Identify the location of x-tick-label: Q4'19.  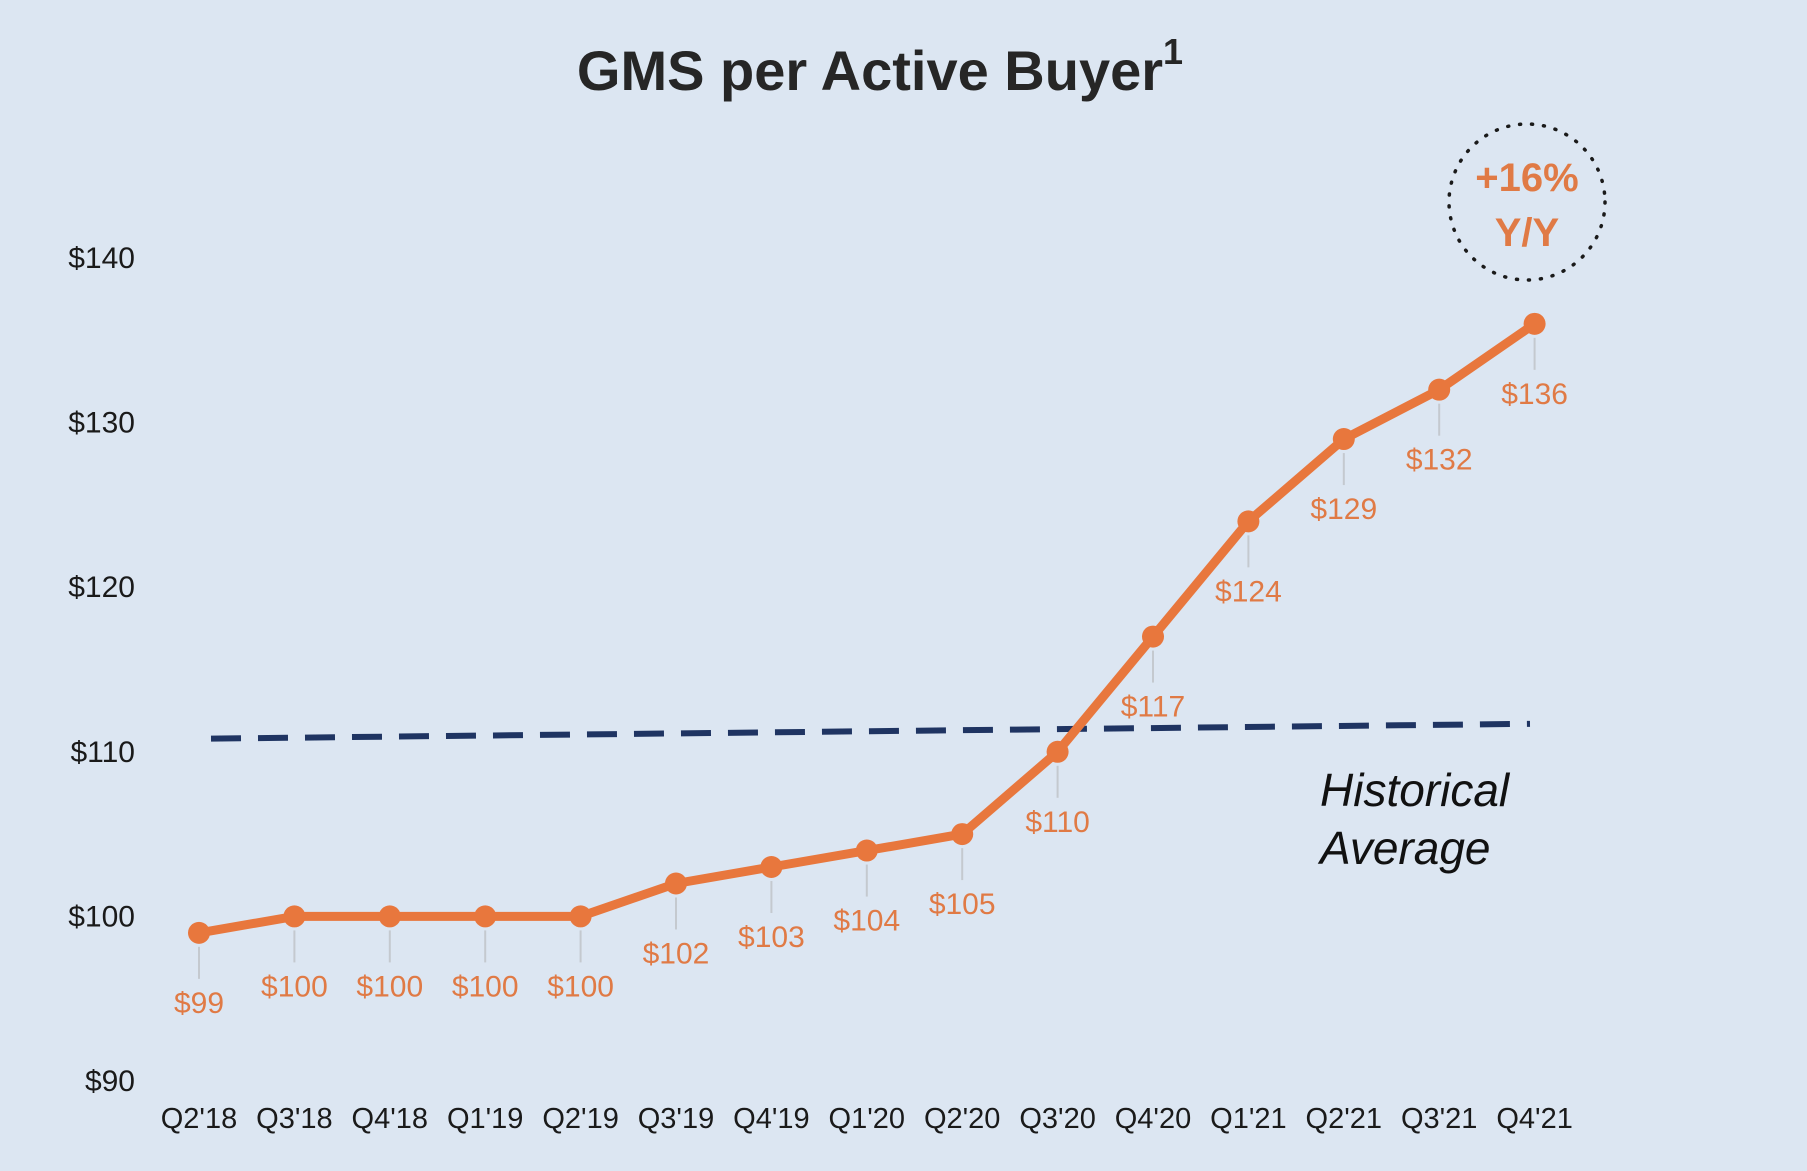
(771, 1119).